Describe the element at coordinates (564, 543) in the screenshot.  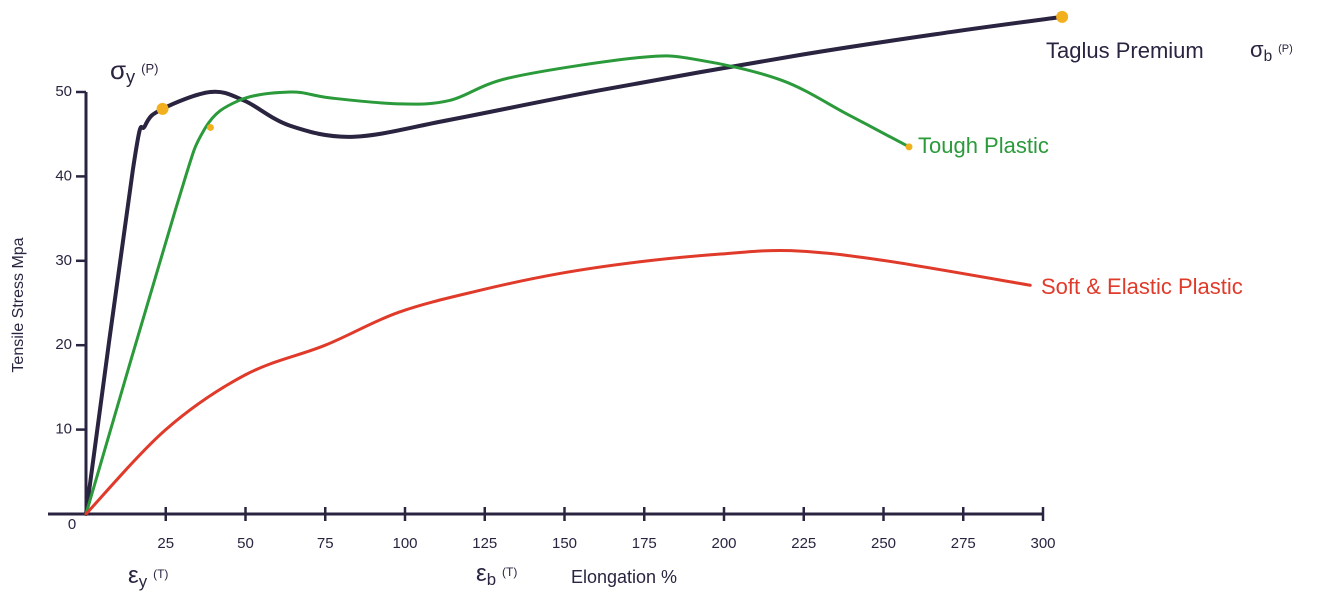
I see `x-tick-label: 150` at that location.